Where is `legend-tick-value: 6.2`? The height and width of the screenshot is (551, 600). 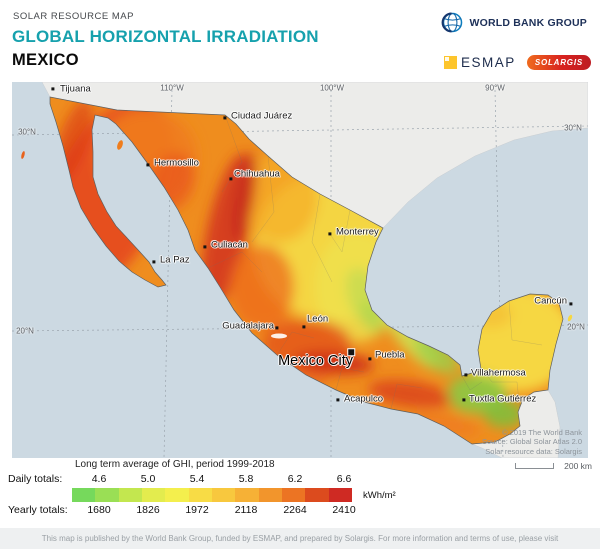 legend-tick-value: 6.2 is located at coordinates (295, 479).